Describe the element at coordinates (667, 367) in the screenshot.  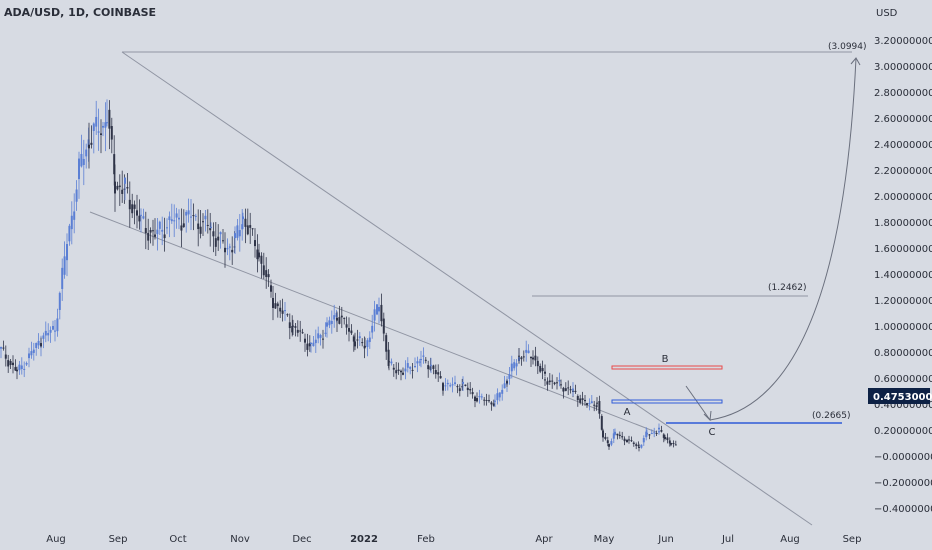
I see `resistance-zone` at that location.